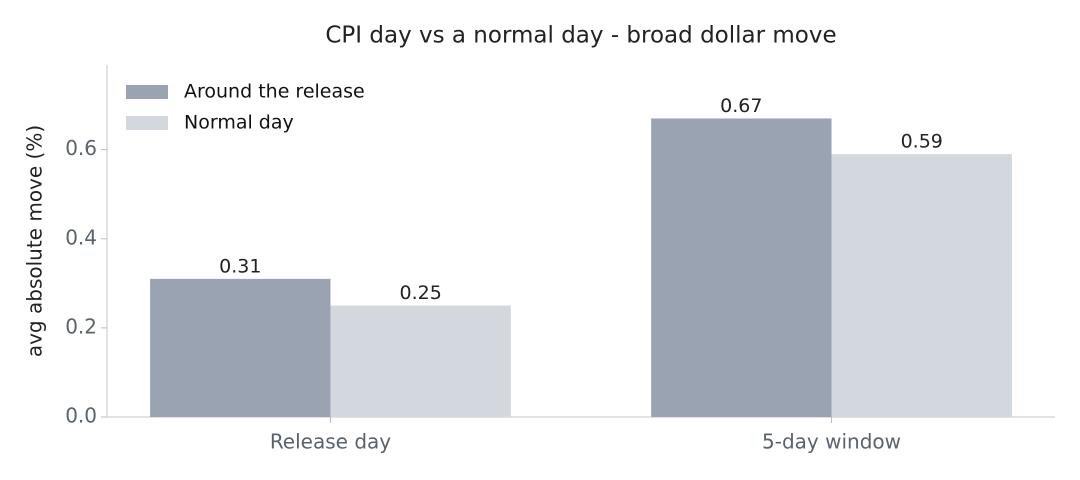 The height and width of the screenshot is (480, 1080). I want to click on x-tick-label: 5-day window, so click(831, 442).